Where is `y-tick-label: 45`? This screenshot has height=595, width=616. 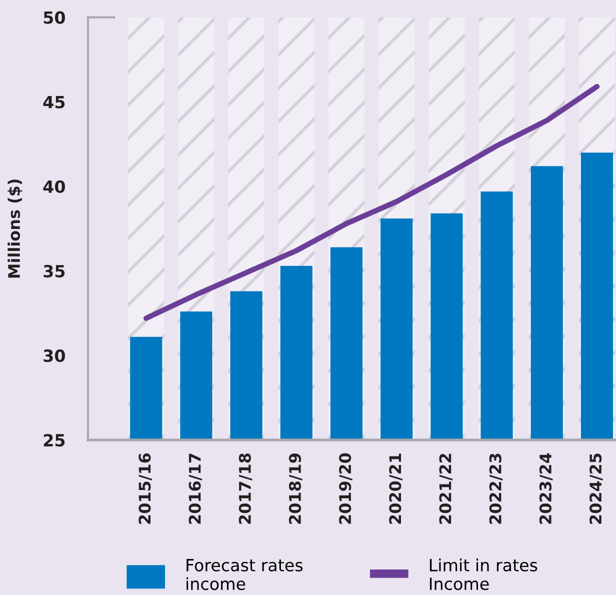 y-tick-label: 45 is located at coordinates (54, 102).